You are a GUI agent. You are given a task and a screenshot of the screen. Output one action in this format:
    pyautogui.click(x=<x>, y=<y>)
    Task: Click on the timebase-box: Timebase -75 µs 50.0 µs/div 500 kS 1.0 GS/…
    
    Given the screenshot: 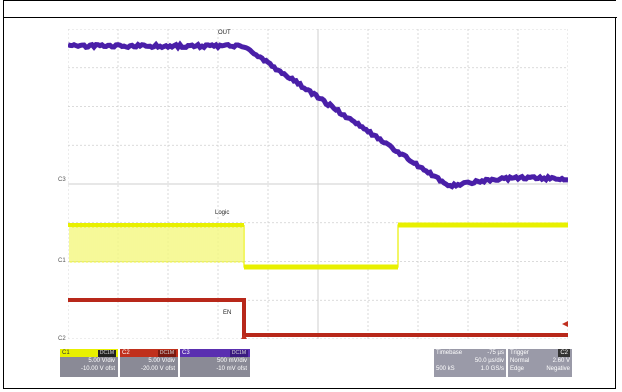 What is the action you would take?
    pyautogui.click(x=470, y=363)
    